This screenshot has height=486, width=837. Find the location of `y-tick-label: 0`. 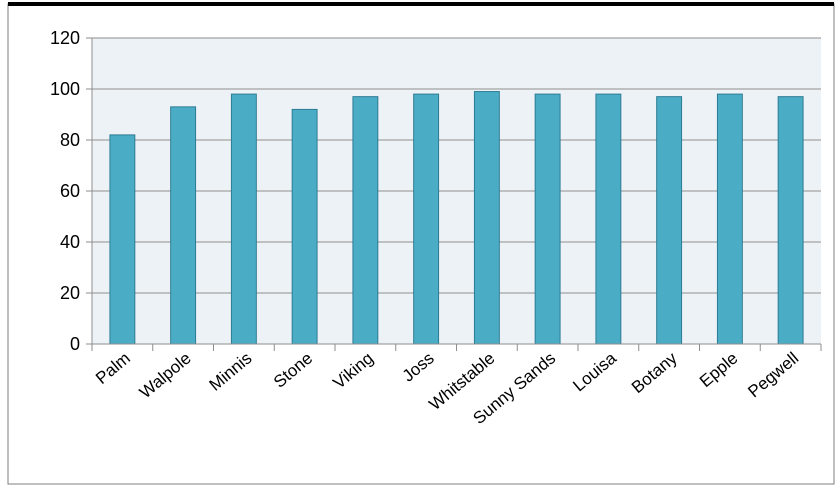

y-tick-label: 0 is located at coordinates (75, 344).